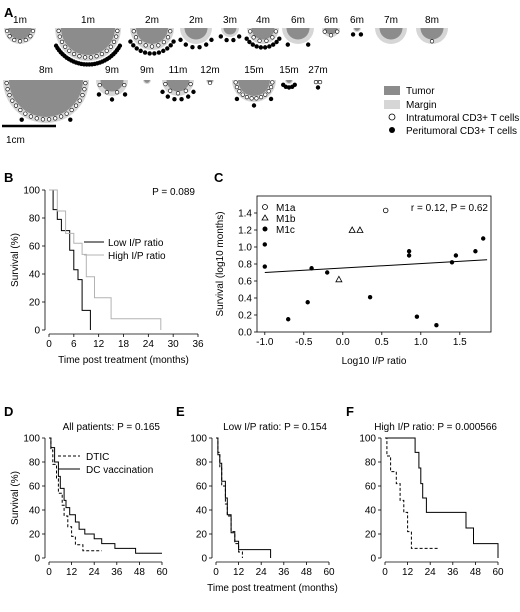 The image size is (520, 612). What do you see at coordinates (286, 208) in the screenshot?
I see `legend-m1a-label: M1a` at bounding box center [286, 208].